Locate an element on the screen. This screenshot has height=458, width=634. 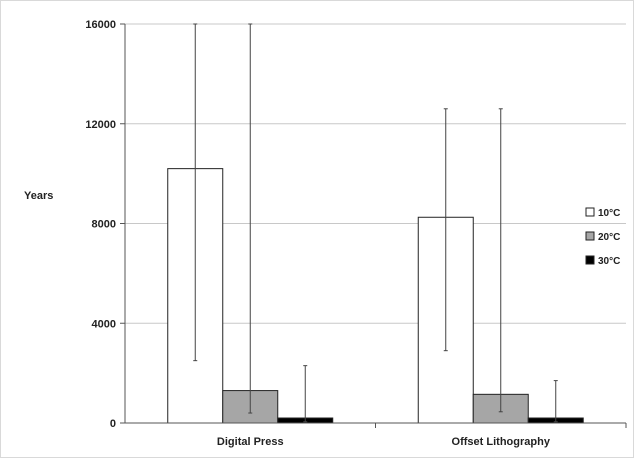
legend: 10°C 20°C 30°C is located at coordinates (602, 237).